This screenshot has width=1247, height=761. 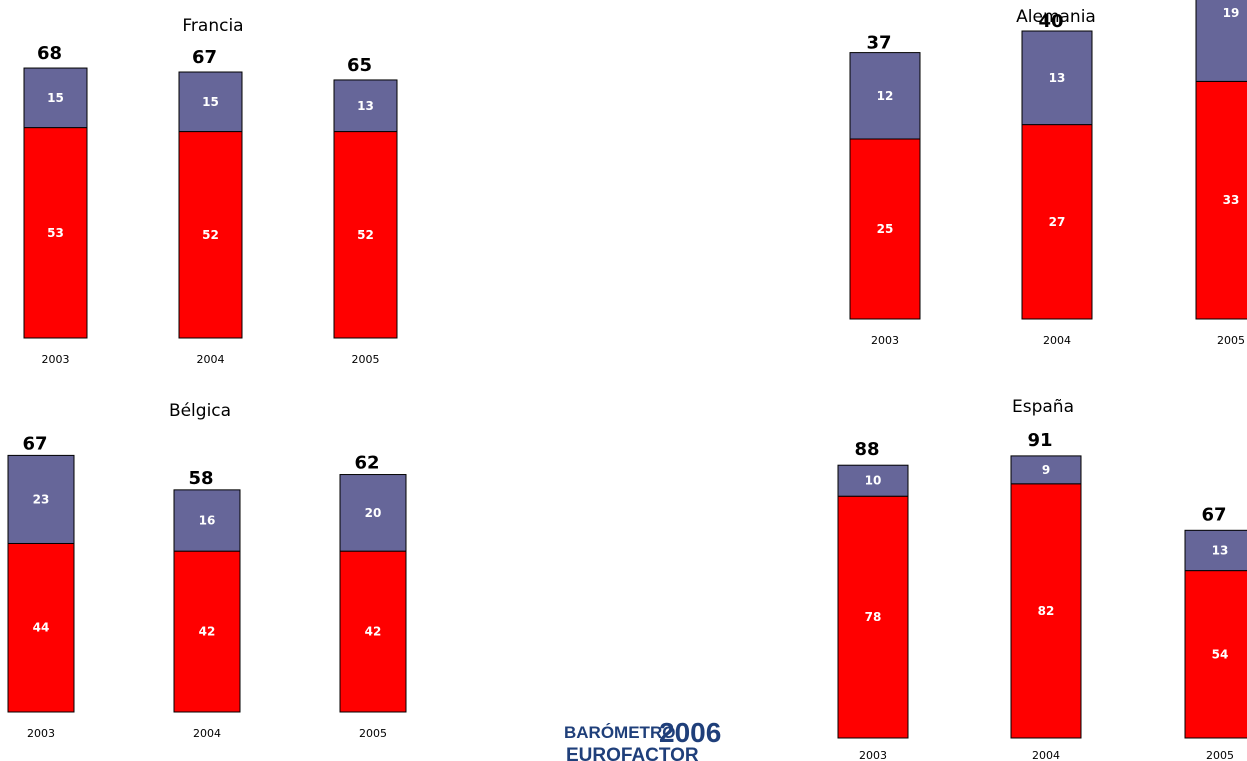 I want to click on total-label: 91, so click(x=1039, y=440).